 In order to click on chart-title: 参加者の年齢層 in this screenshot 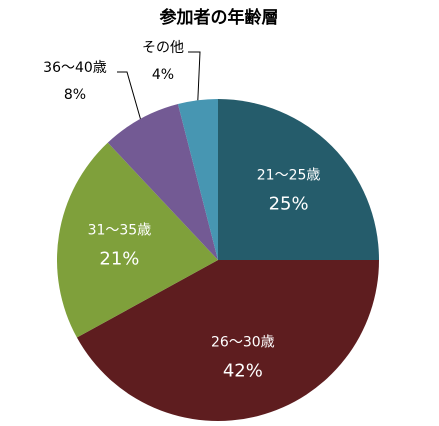, I will do `click(219, 17)`.